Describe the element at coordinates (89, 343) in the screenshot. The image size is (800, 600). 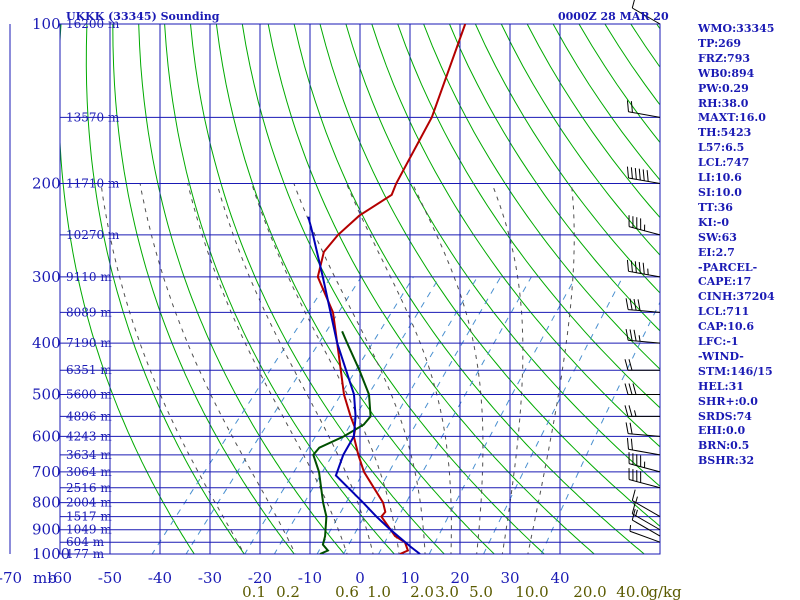
I see `height-label: 7190 m` at that location.